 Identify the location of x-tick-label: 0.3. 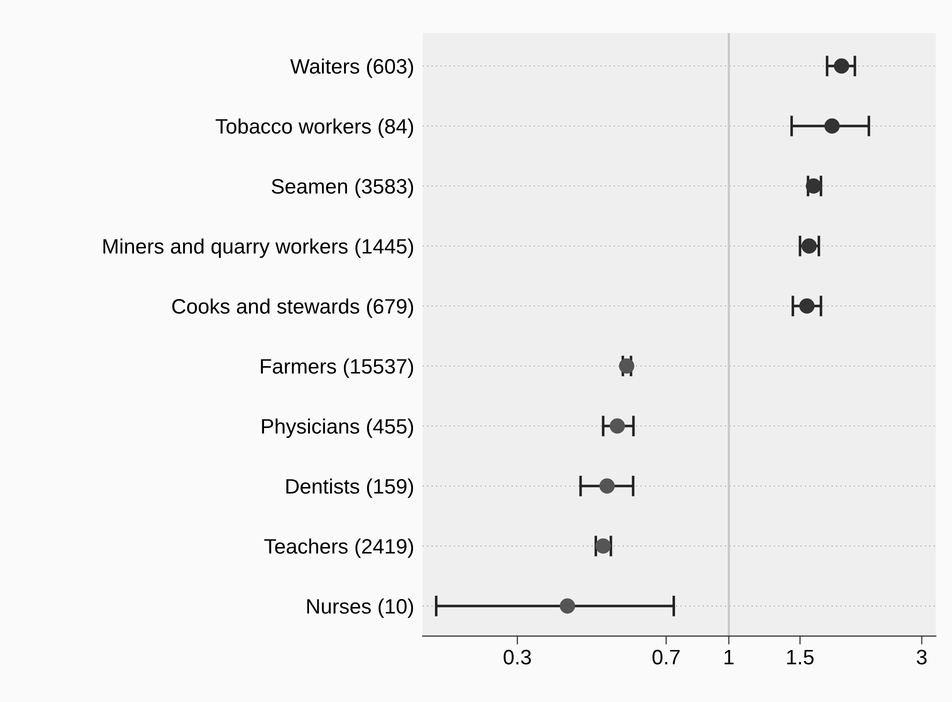
(517, 657).